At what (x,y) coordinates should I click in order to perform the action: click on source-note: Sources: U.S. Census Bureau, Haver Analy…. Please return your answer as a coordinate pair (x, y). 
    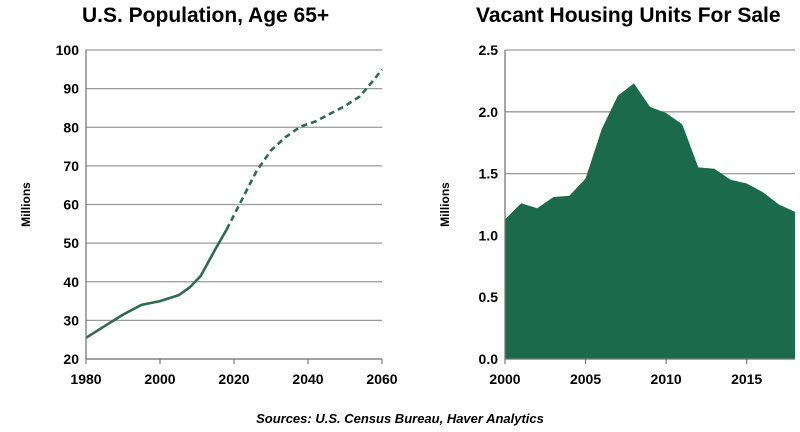
    Looking at the image, I should click on (400, 418).